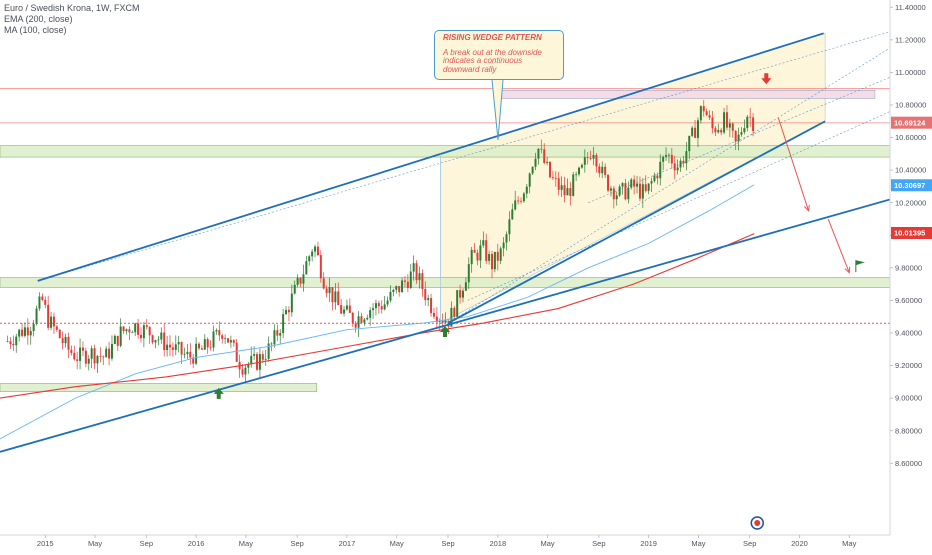  Describe the element at coordinates (196, 543) in the screenshot. I see `x-tick-label: 2016` at that location.